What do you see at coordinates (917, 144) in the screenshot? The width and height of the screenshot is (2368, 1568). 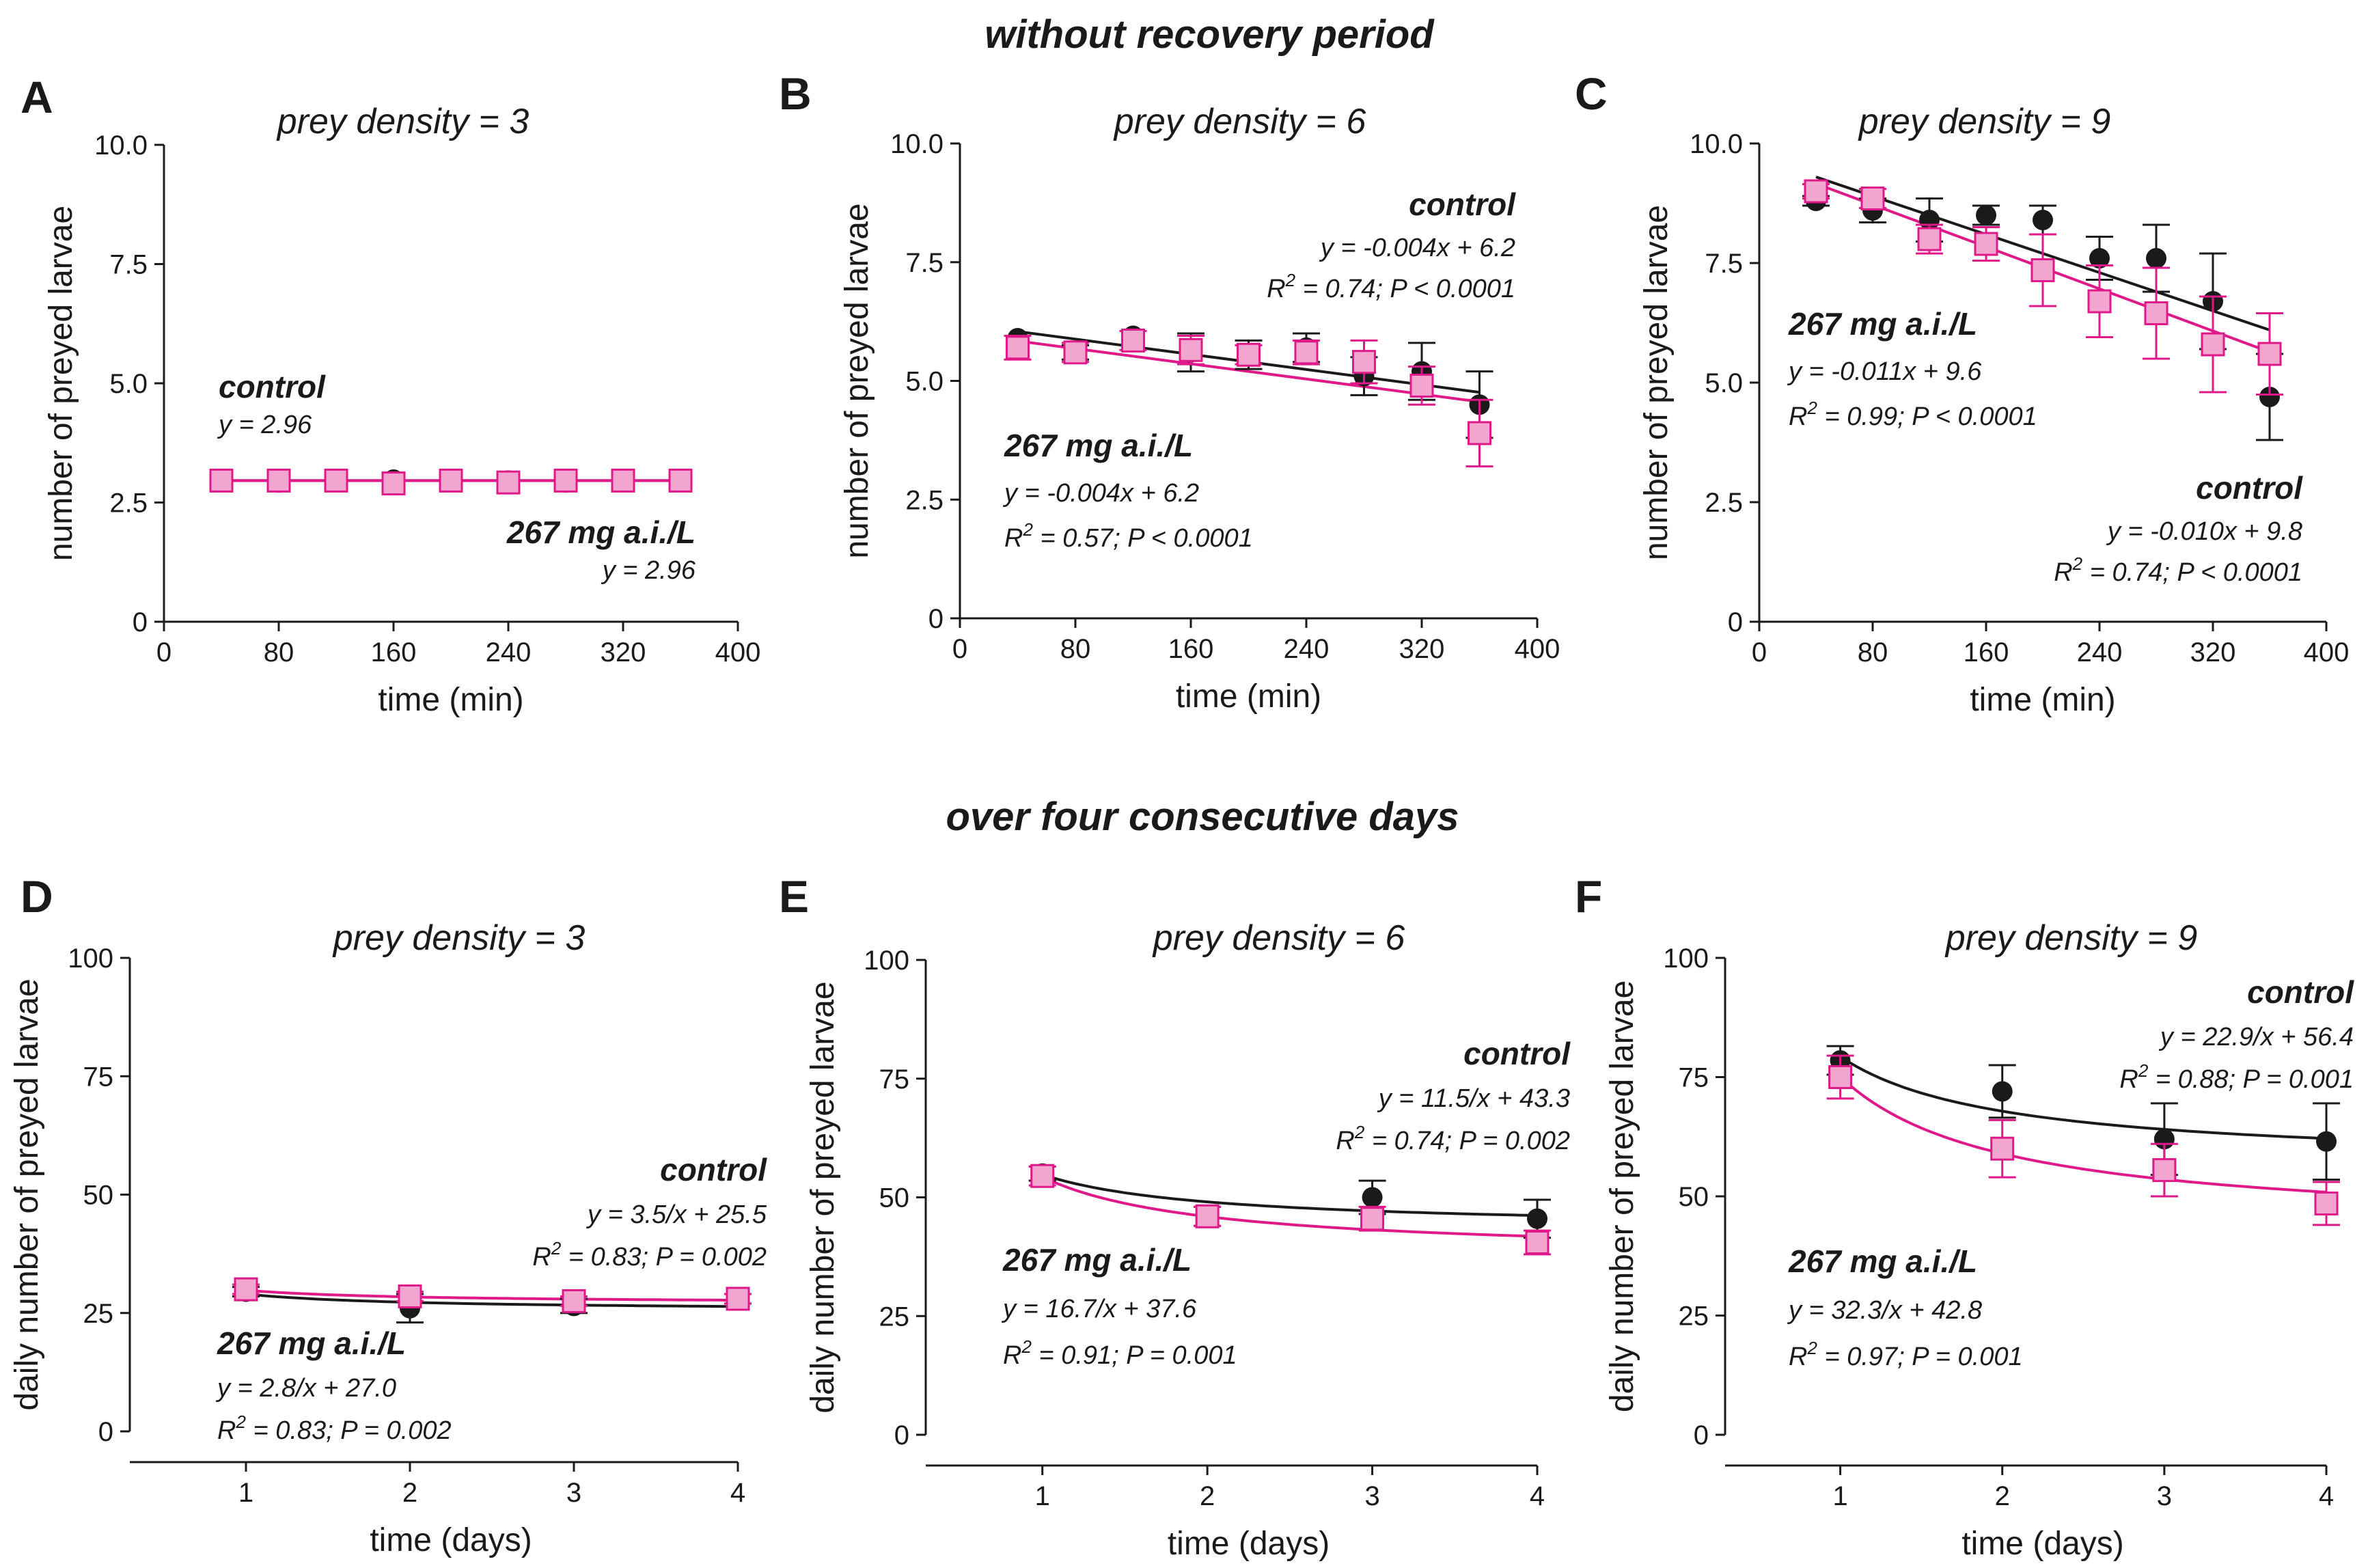 I see `y-tick-label: 10.0` at bounding box center [917, 144].